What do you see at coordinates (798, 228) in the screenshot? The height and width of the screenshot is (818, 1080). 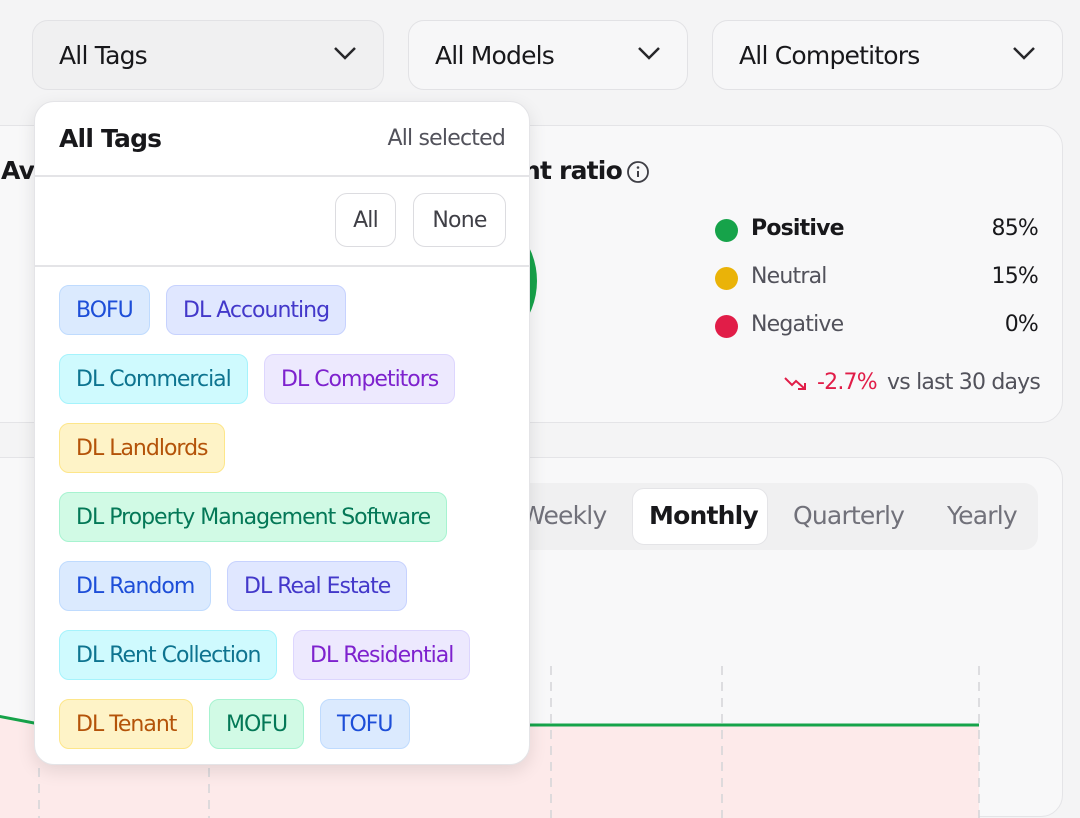 I see `legend-label: Positive` at bounding box center [798, 228].